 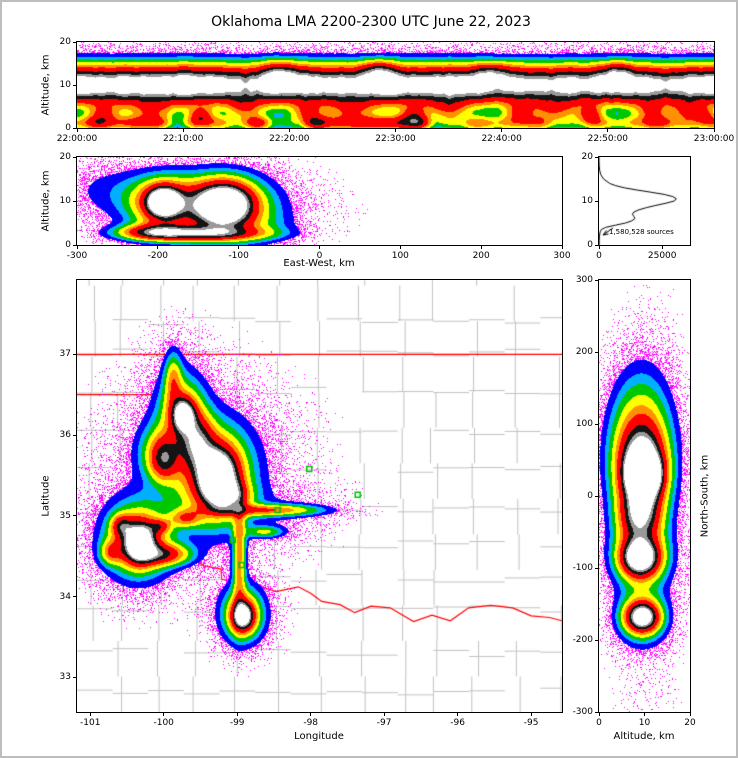 I want to click on y-tick-label: -100, so click(x=582, y=568).